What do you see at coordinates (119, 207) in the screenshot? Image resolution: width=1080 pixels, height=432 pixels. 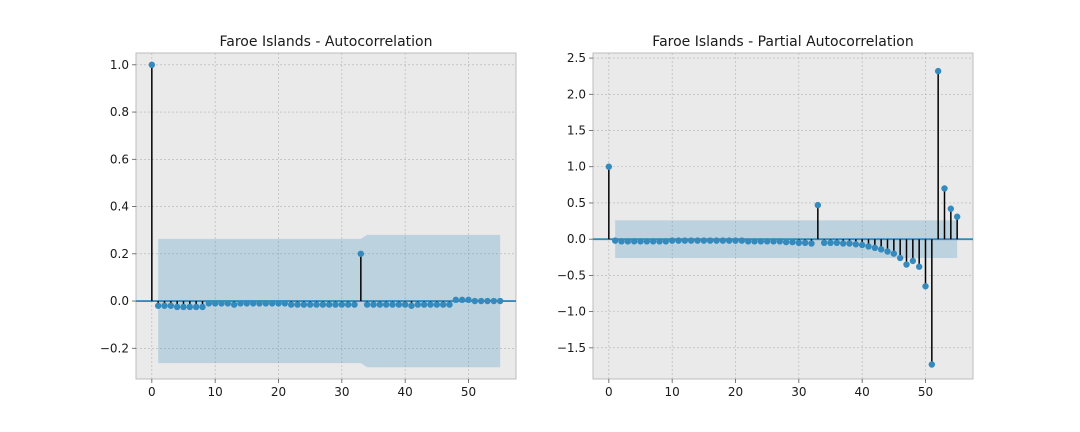 I see `y-tick-label: 0.4` at bounding box center [119, 207].